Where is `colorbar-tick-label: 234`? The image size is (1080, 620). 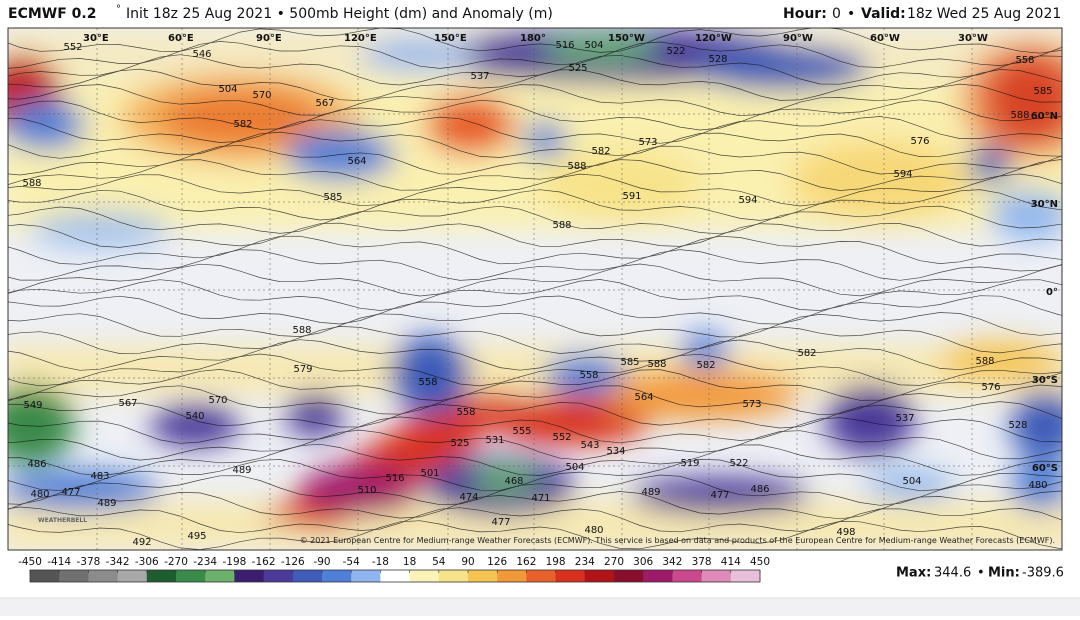 colorbar-tick-label: 234 is located at coordinates (585, 562).